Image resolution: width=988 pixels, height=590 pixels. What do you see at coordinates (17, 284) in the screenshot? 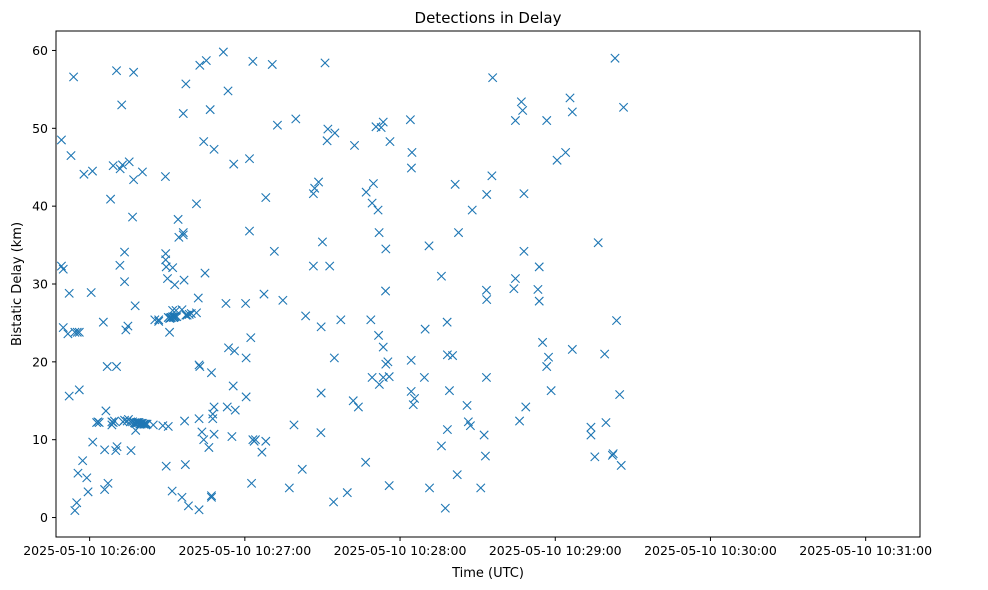
I see `y-axis-label: Bistatic Delay (km)` at bounding box center [17, 284].